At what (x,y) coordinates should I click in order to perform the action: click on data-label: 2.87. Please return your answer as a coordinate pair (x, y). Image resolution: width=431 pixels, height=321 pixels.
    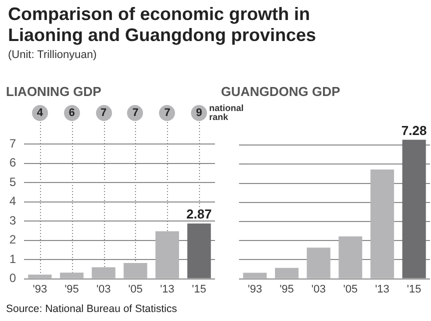
    Looking at the image, I should click on (199, 214).